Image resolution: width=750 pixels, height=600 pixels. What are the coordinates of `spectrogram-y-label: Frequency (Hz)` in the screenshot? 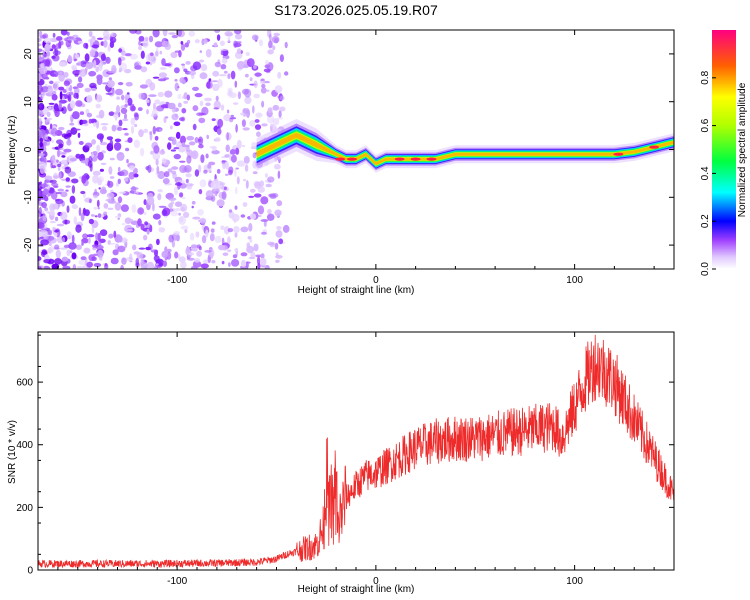 It's located at (12, 150).